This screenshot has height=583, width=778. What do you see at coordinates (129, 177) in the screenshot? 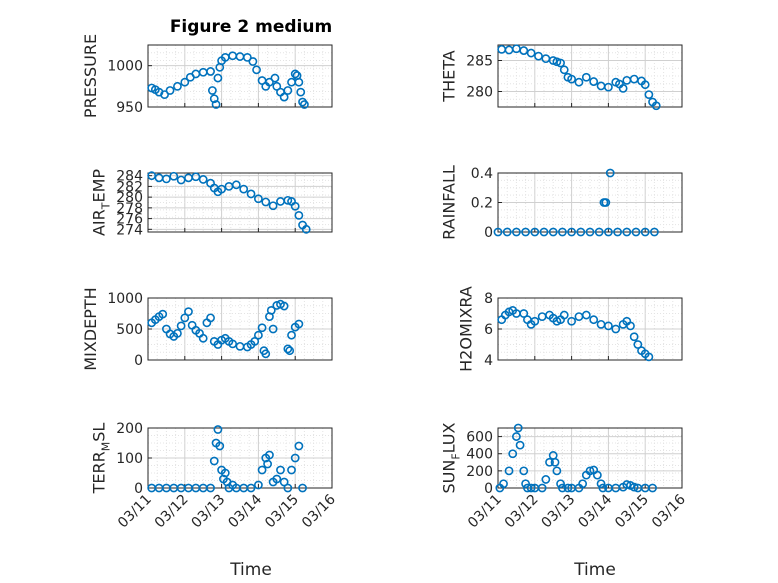
I see `ytick-label: 284` at bounding box center [129, 177].